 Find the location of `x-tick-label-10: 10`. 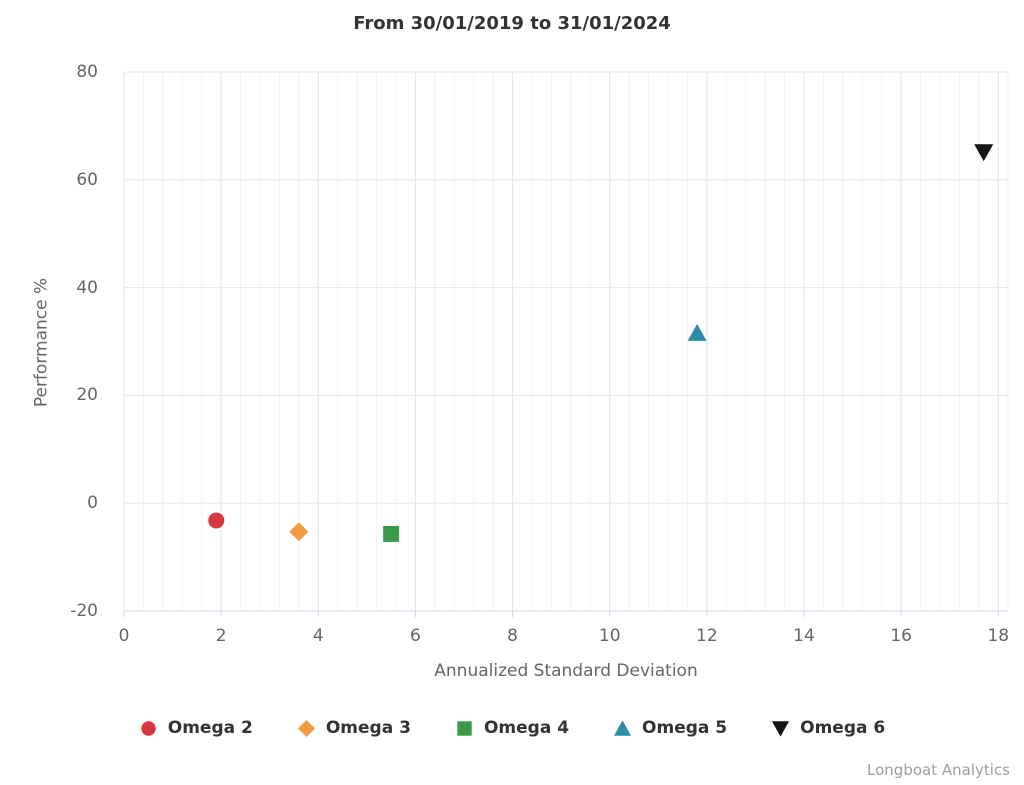

x-tick-label-10: 10 is located at coordinates (609, 636).